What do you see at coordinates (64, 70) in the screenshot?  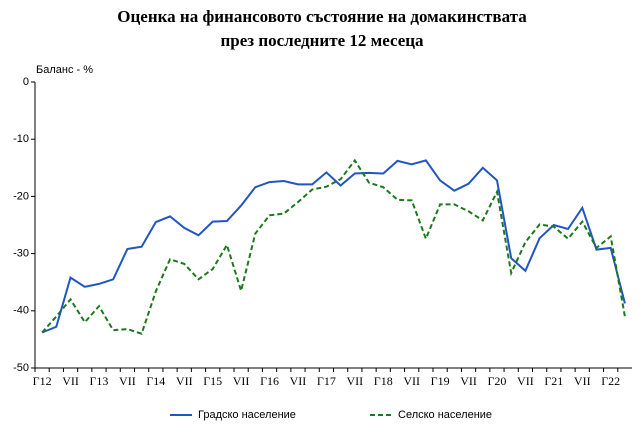 I see `y-axis-label: Баланс - %` at bounding box center [64, 70].